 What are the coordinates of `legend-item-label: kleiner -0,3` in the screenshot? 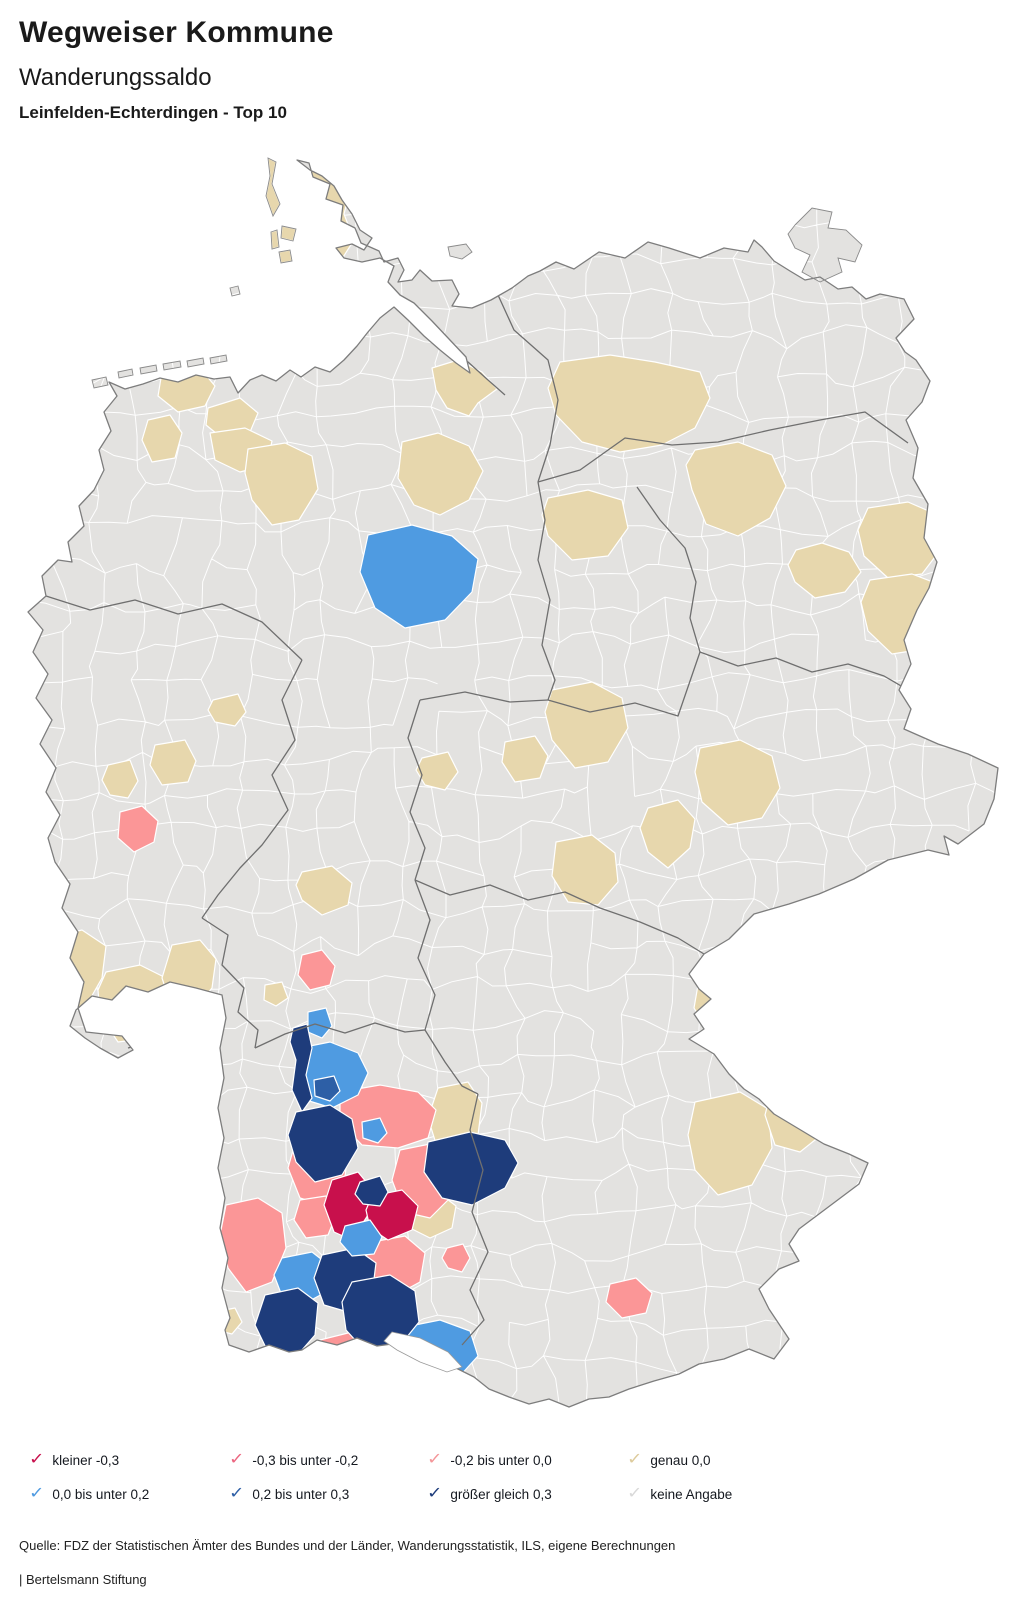 It's located at (86, 1460).